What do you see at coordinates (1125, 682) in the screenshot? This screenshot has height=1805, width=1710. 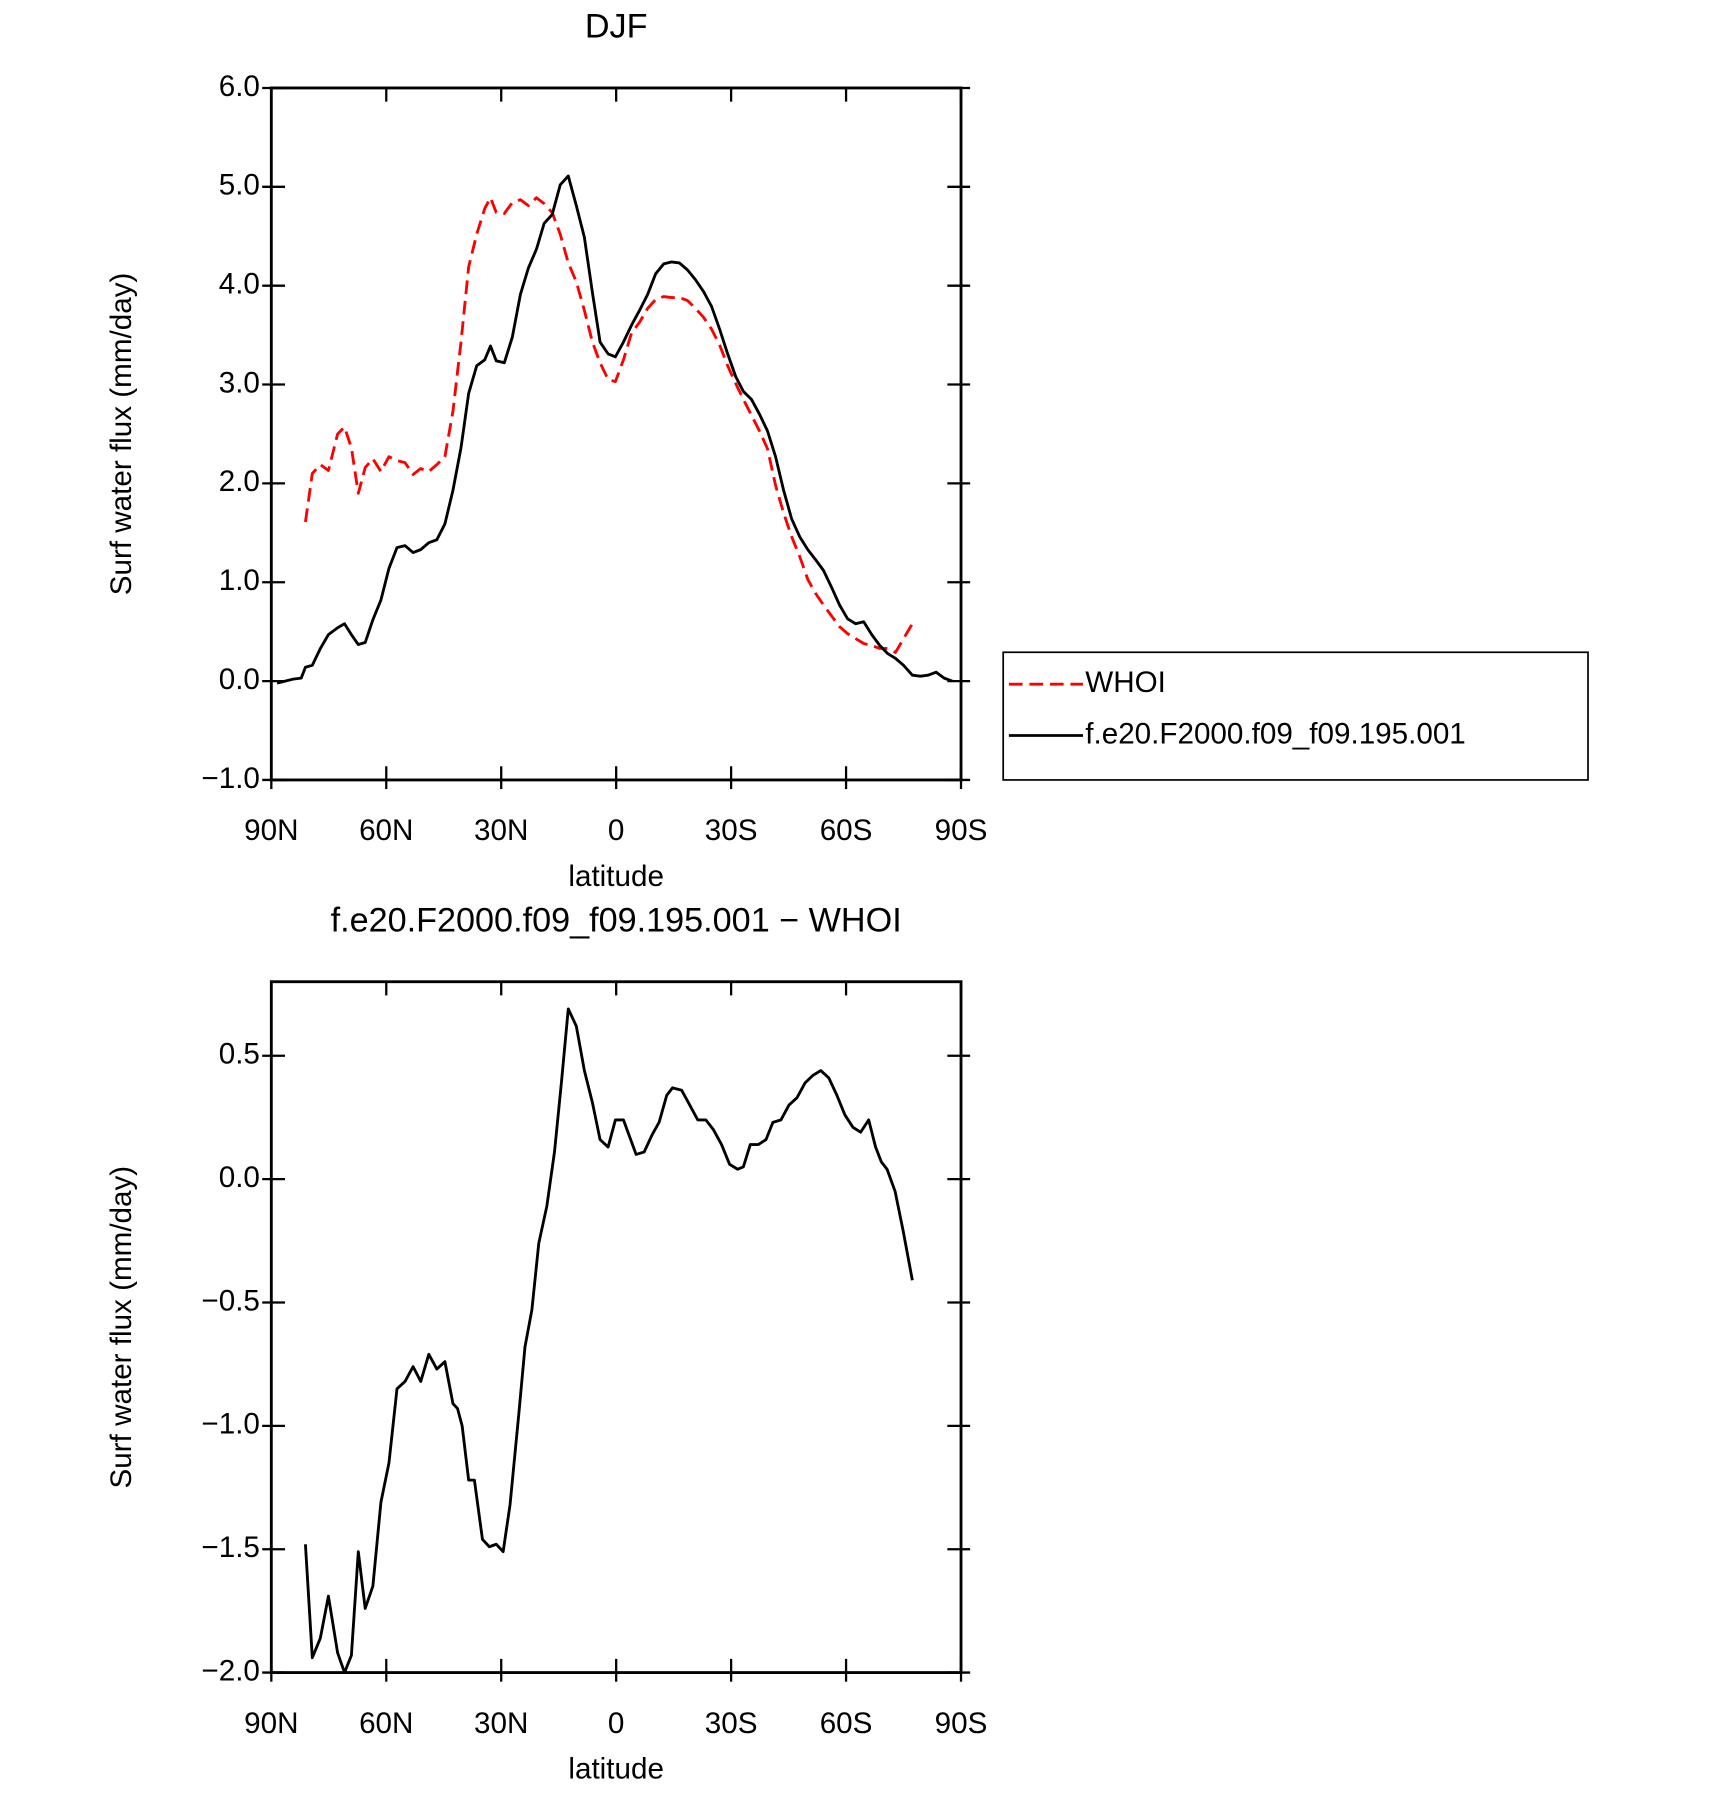 I see `legend-label: WHOI` at bounding box center [1125, 682].